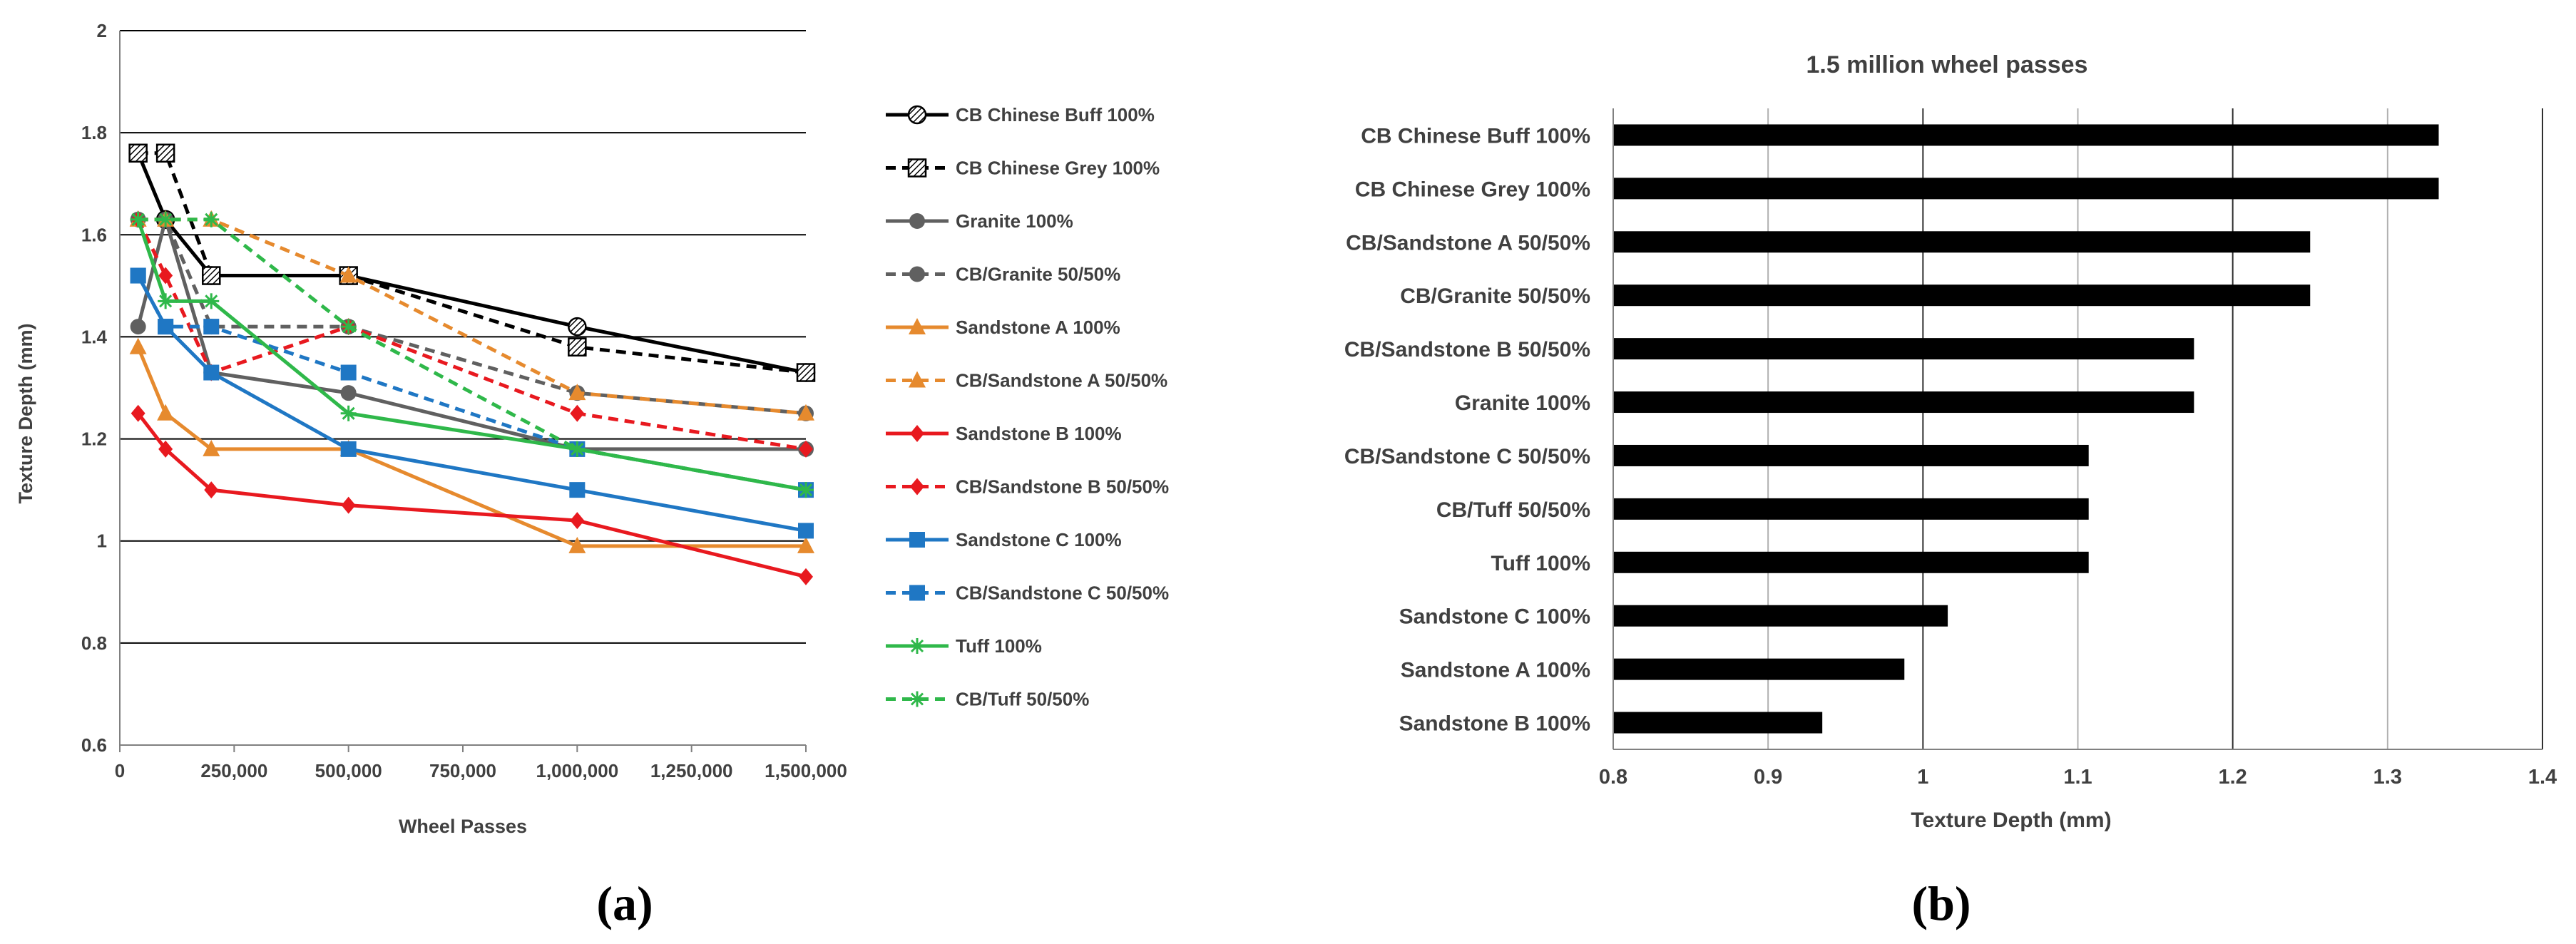 The width and height of the screenshot is (2576, 944). I want to click on panel-a-y-tick-label: 1.2, so click(94, 439).